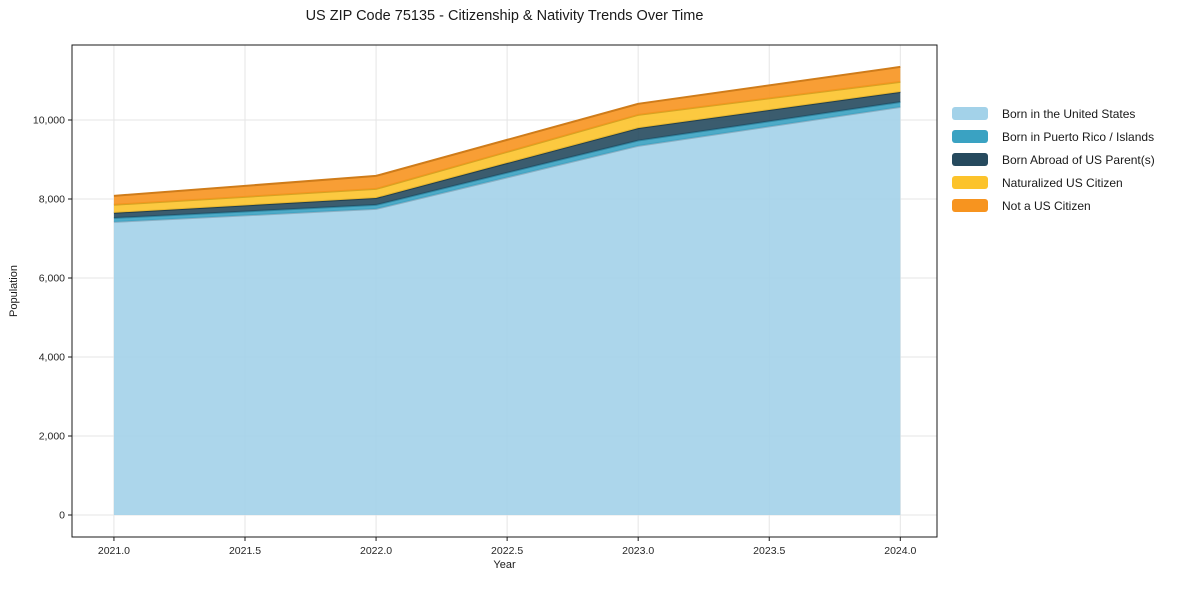 The image size is (1189, 590). What do you see at coordinates (507, 551) in the screenshot?
I see `x-tick-label: 2022.5` at bounding box center [507, 551].